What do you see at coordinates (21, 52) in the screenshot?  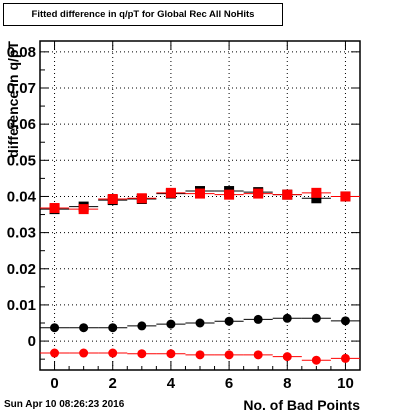 I see `y-tick-label: 0.08` at bounding box center [21, 52].